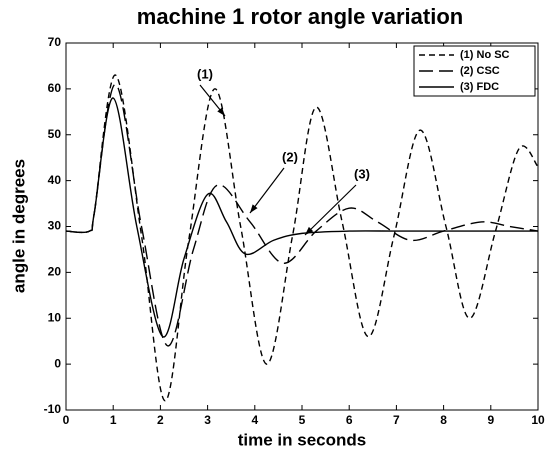 Image resolution: width=545 pixels, height=454 pixels. Describe the element at coordinates (55, 42) in the screenshot. I see `y-tick-label: 70` at that location.